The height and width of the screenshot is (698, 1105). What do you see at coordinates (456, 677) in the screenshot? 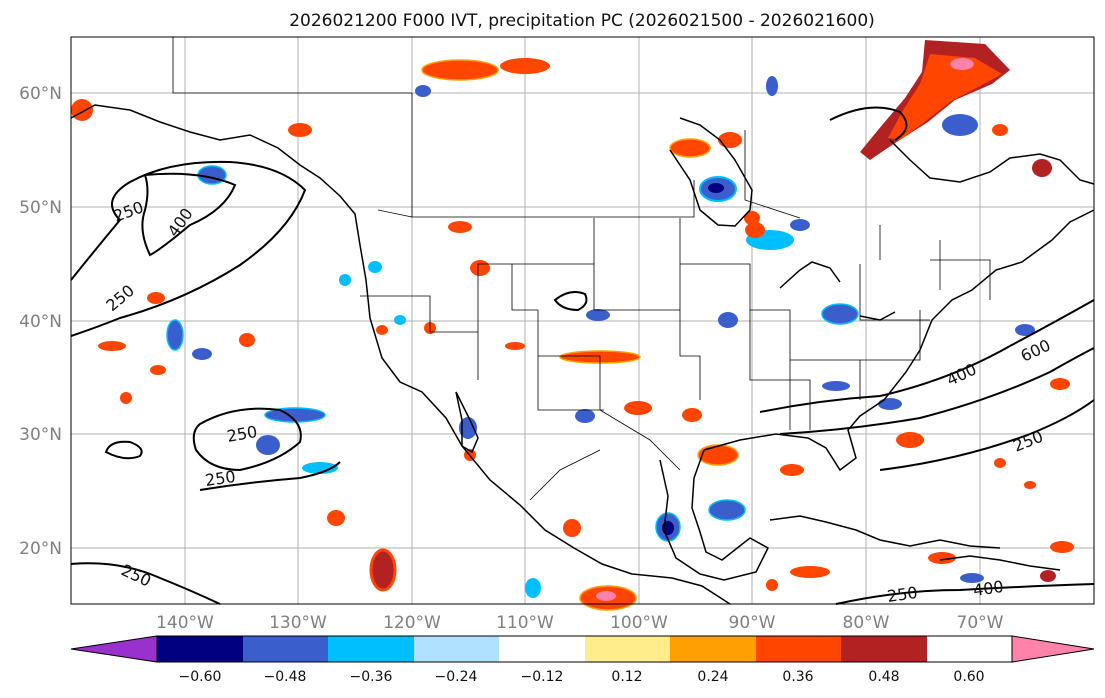
I see `colorbar-tick-label: −0.24` at bounding box center [456, 677].